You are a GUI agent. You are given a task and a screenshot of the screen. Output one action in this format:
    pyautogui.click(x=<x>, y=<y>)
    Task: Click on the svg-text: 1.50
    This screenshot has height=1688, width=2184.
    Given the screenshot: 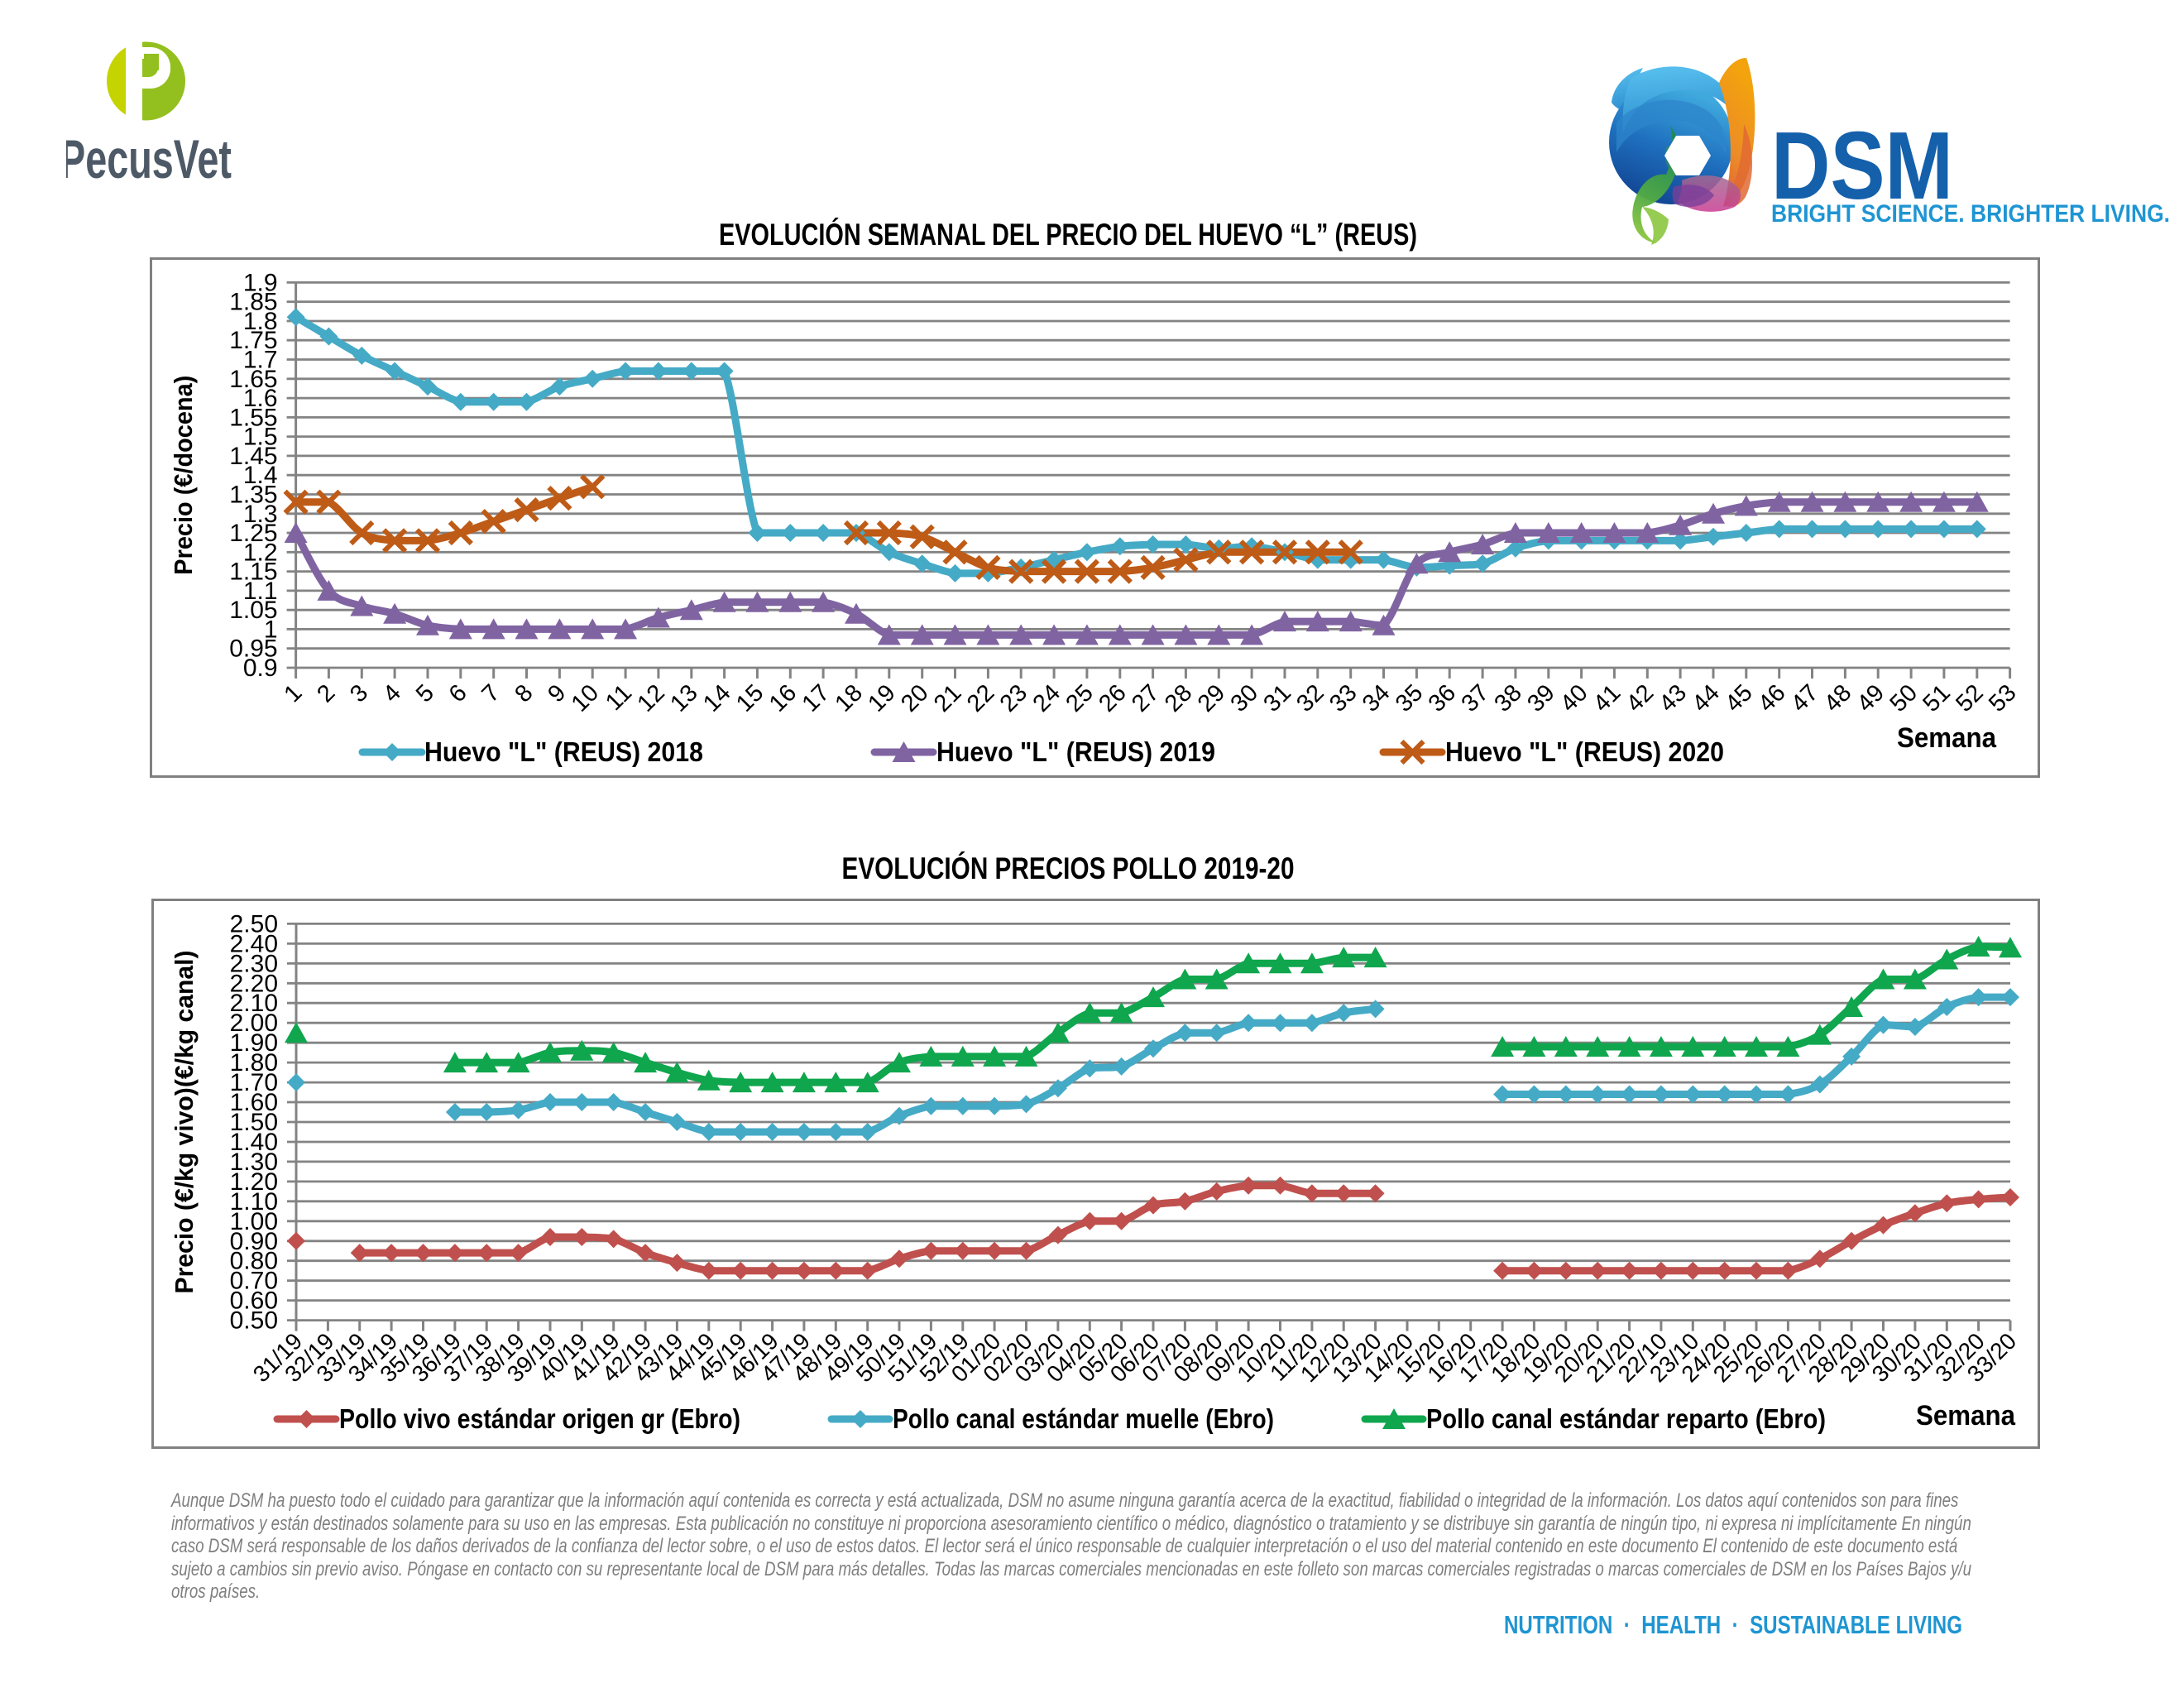 What is the action you would take?
    pyautogui.click(x=254, y=1122)
    